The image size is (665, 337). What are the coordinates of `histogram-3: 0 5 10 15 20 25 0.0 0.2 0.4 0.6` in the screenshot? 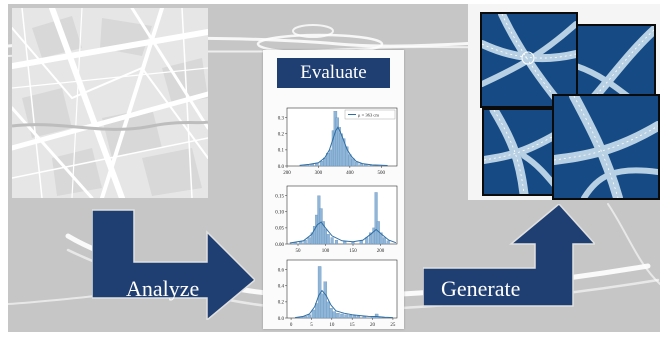 It's located at (338, 293).